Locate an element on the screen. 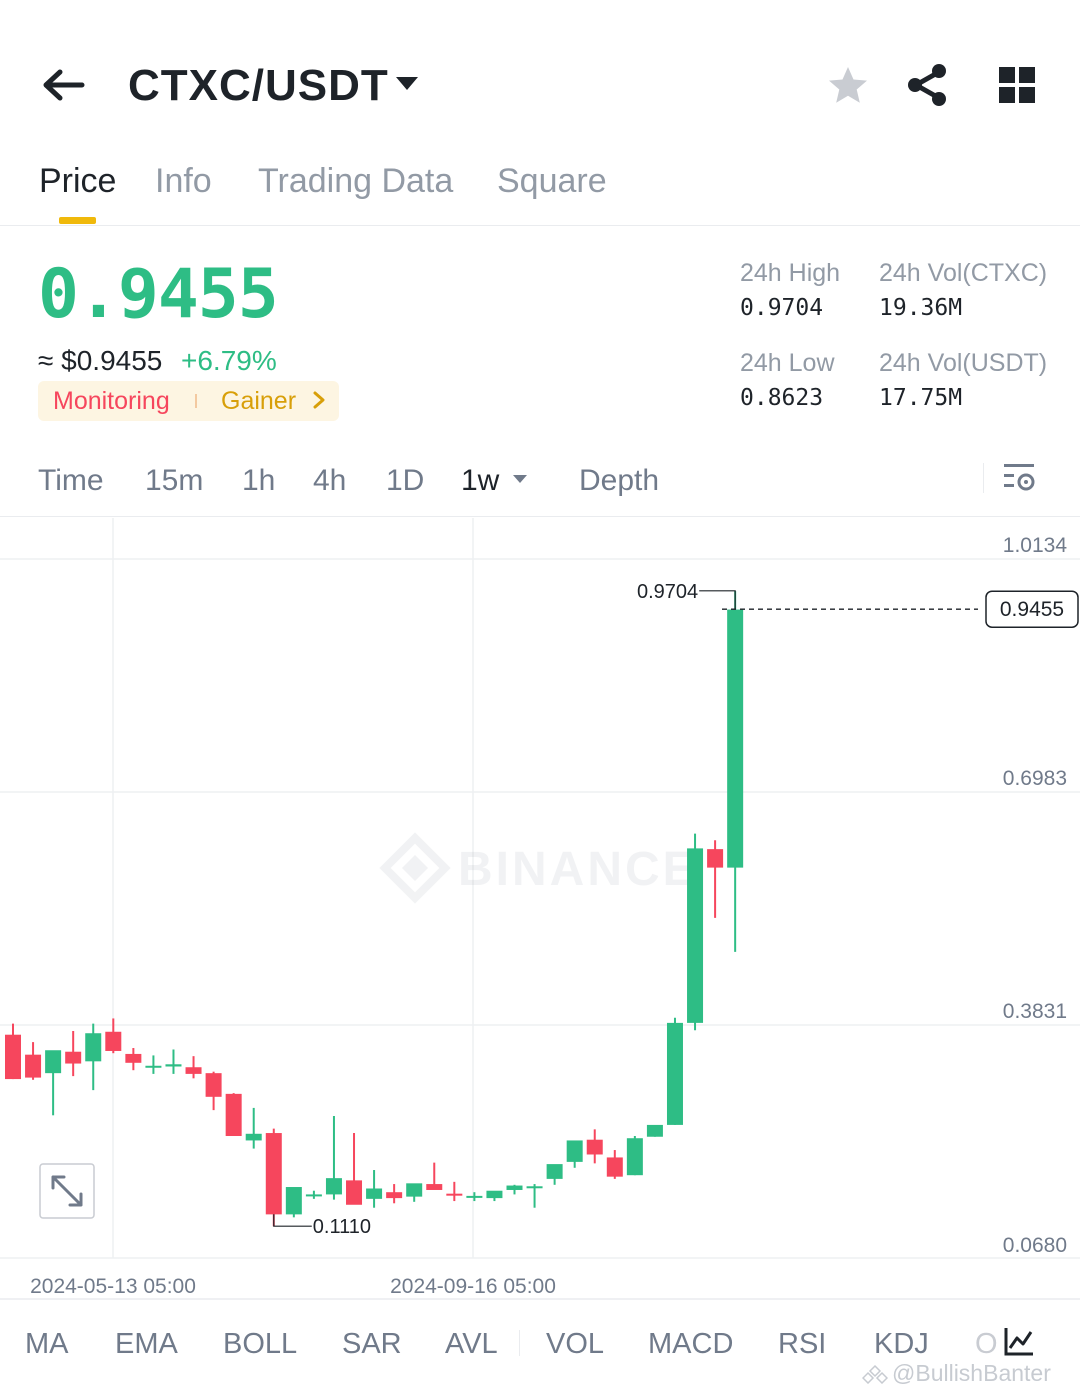 The width and height of the screenshot is (1080, 1396). indicator-sar: SAR is located at coordinates (372, 1344).